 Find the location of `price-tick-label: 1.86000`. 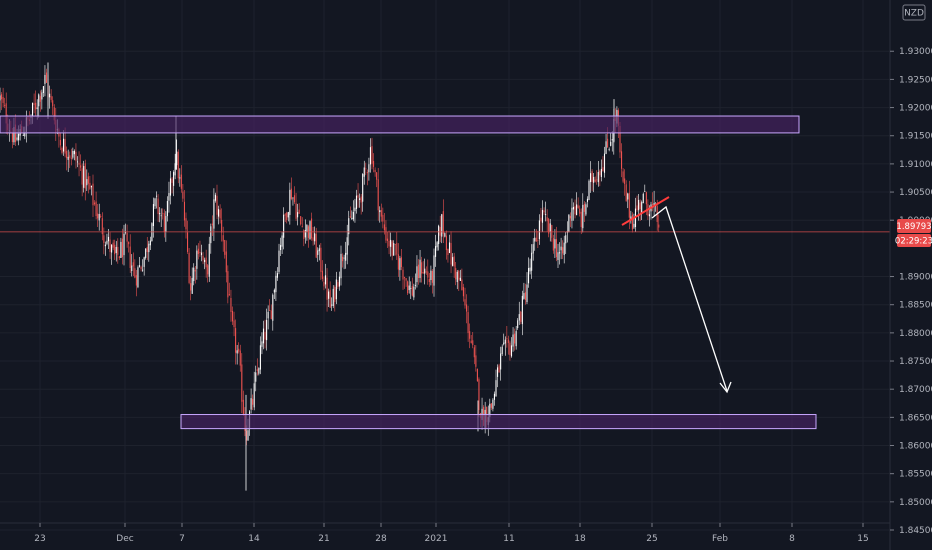

price-tick-label: 1.86000 is located at coordinates (915, 447).